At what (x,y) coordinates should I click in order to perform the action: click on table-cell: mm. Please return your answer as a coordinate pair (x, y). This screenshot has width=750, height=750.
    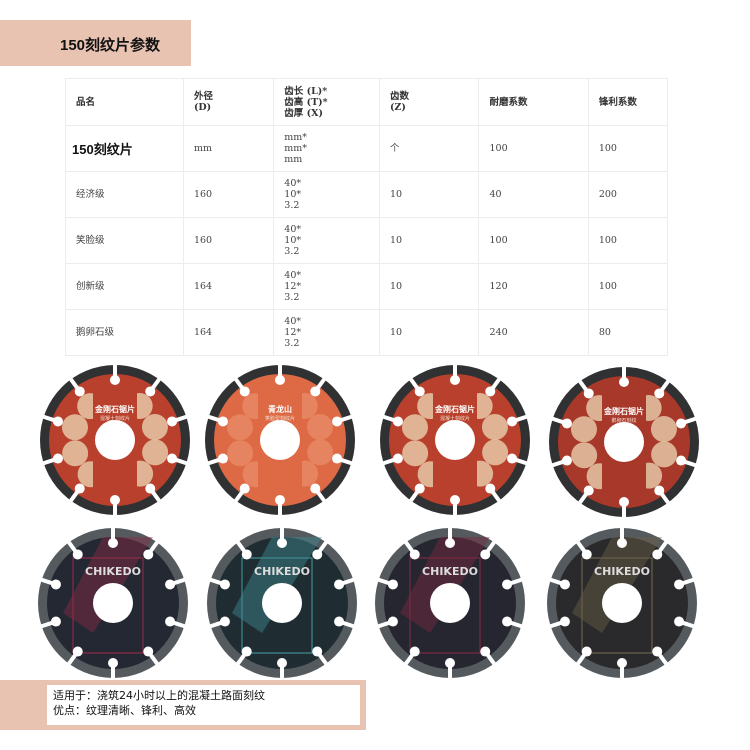
    Looking at the image, I should click on (228, 148).